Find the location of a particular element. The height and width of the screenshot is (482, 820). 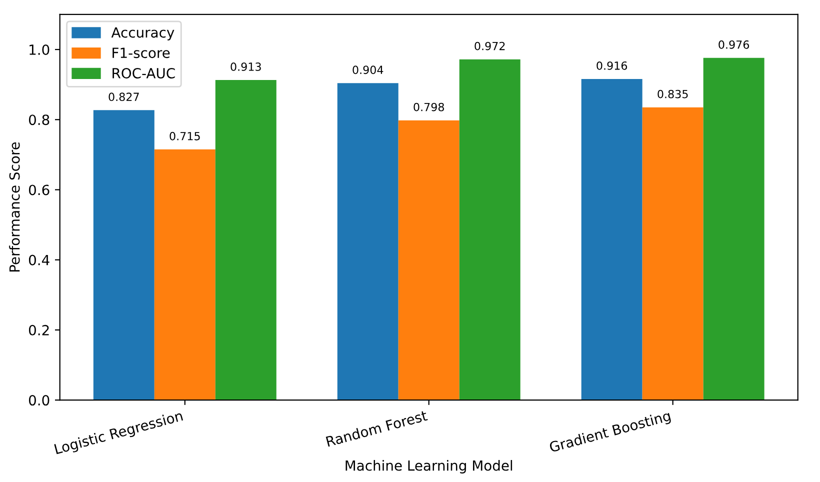

data-label: 0.976 is located at coordinates (734, 44).